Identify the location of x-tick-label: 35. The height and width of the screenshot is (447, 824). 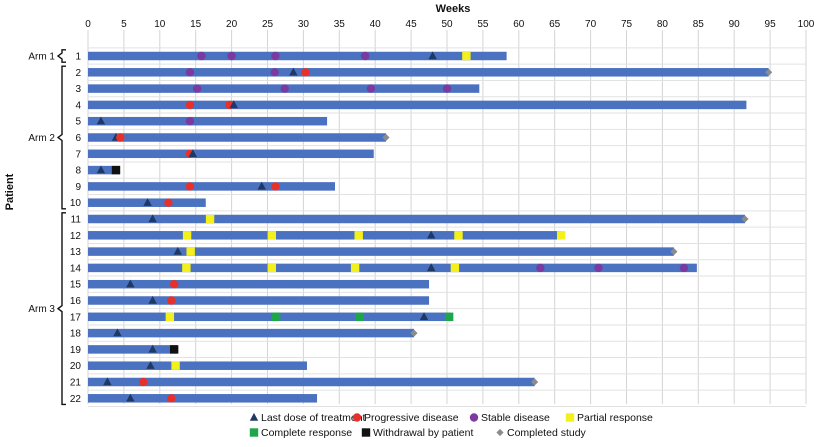
(340, 24).